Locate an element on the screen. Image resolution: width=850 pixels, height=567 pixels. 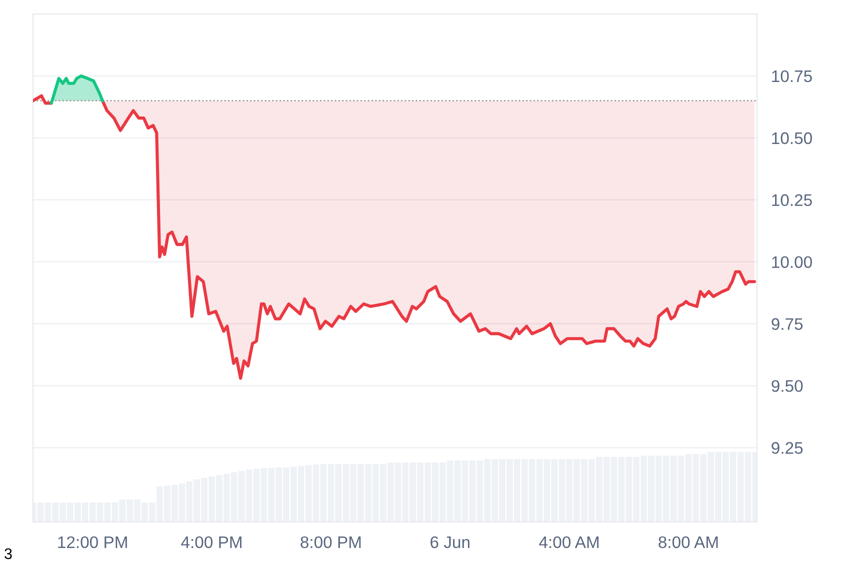
y-tick-label: 10.00 is located at coordinates (792, 262).